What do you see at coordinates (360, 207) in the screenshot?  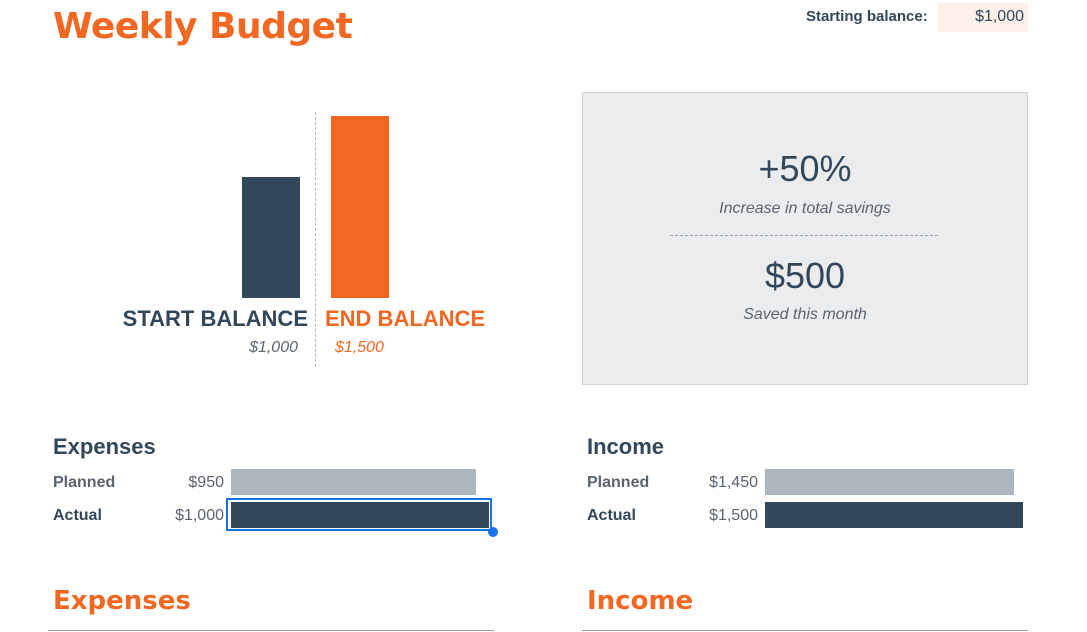 I see `end-balance-bar` at bounding box center [360, 207].